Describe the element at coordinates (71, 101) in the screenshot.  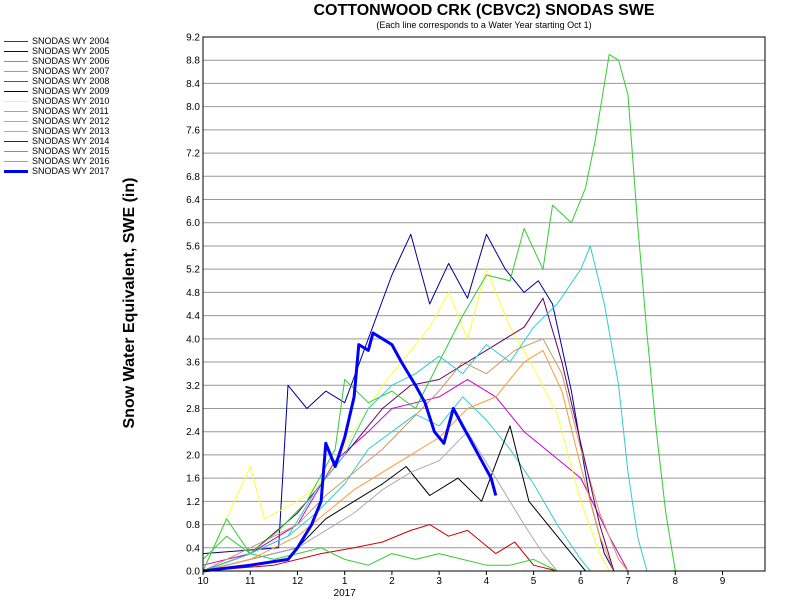
I see `legend-label: SNODAS WY 2010` at that location.